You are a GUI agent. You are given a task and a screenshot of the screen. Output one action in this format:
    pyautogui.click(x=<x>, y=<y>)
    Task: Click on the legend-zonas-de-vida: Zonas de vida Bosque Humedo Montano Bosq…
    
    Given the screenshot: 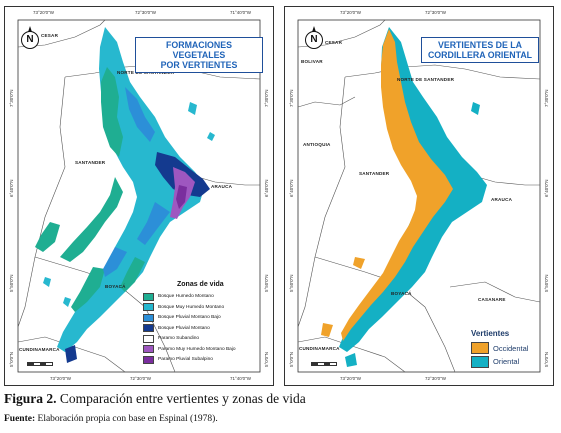 What is the action you would take?
    pyautogui.click(x=207, y=323)
    